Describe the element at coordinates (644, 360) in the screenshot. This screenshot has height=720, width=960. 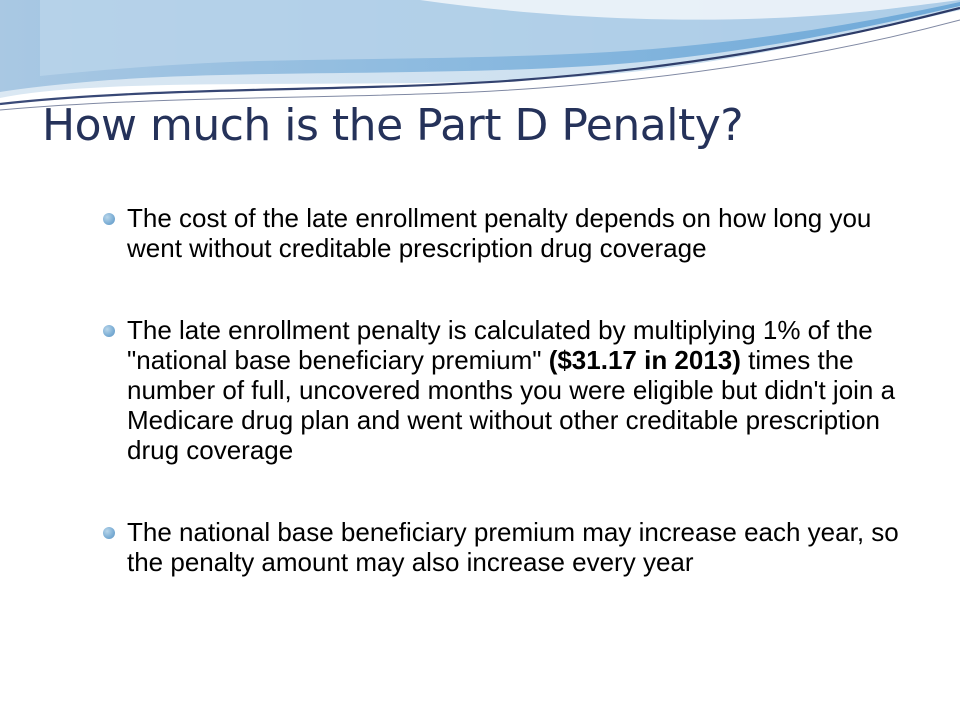
I see `bullet-text-bold-premium-amount: ($31.17 in 2013)` at that location.